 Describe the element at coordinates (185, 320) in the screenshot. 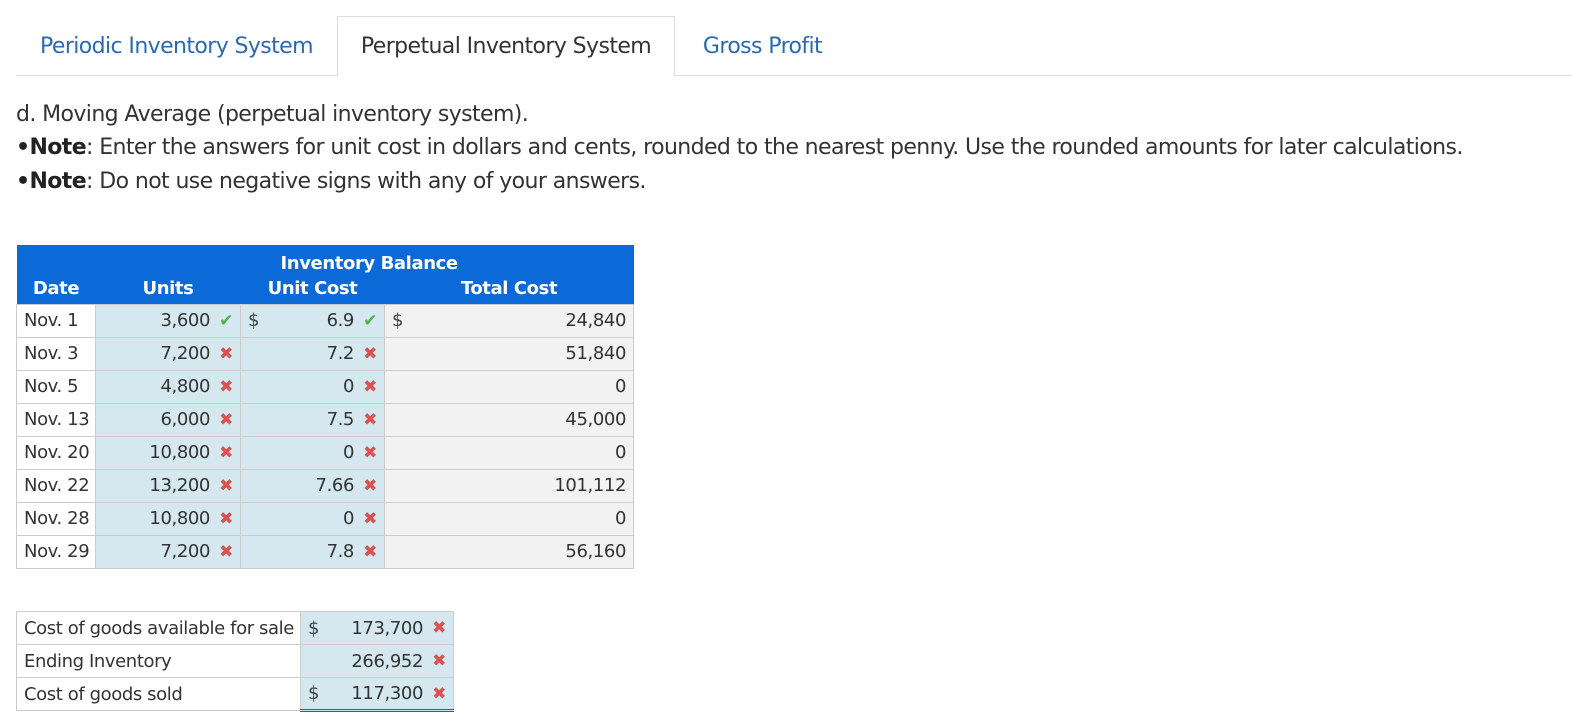

I see `units-value: 3,600` at that location.